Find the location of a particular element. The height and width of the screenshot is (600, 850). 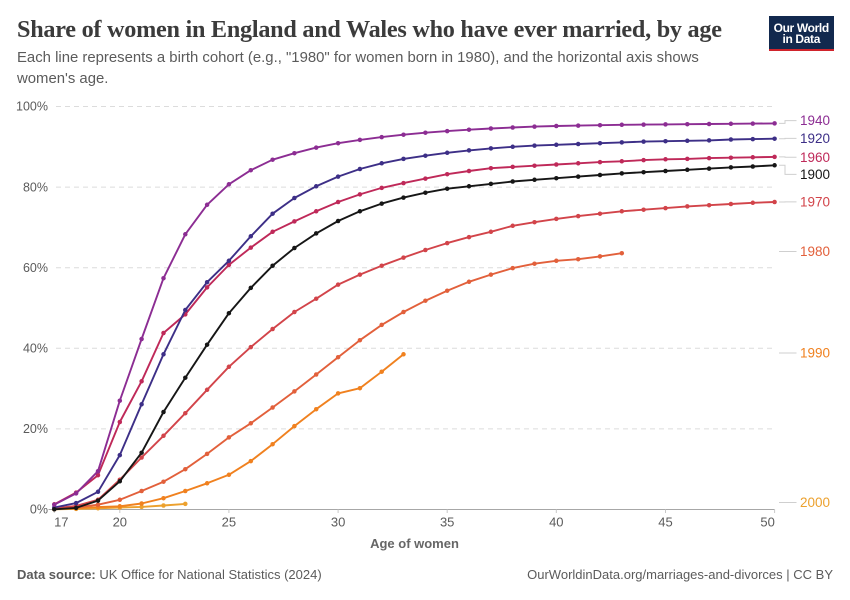

svg-text: 1940 is located at coordinates (815, 120).